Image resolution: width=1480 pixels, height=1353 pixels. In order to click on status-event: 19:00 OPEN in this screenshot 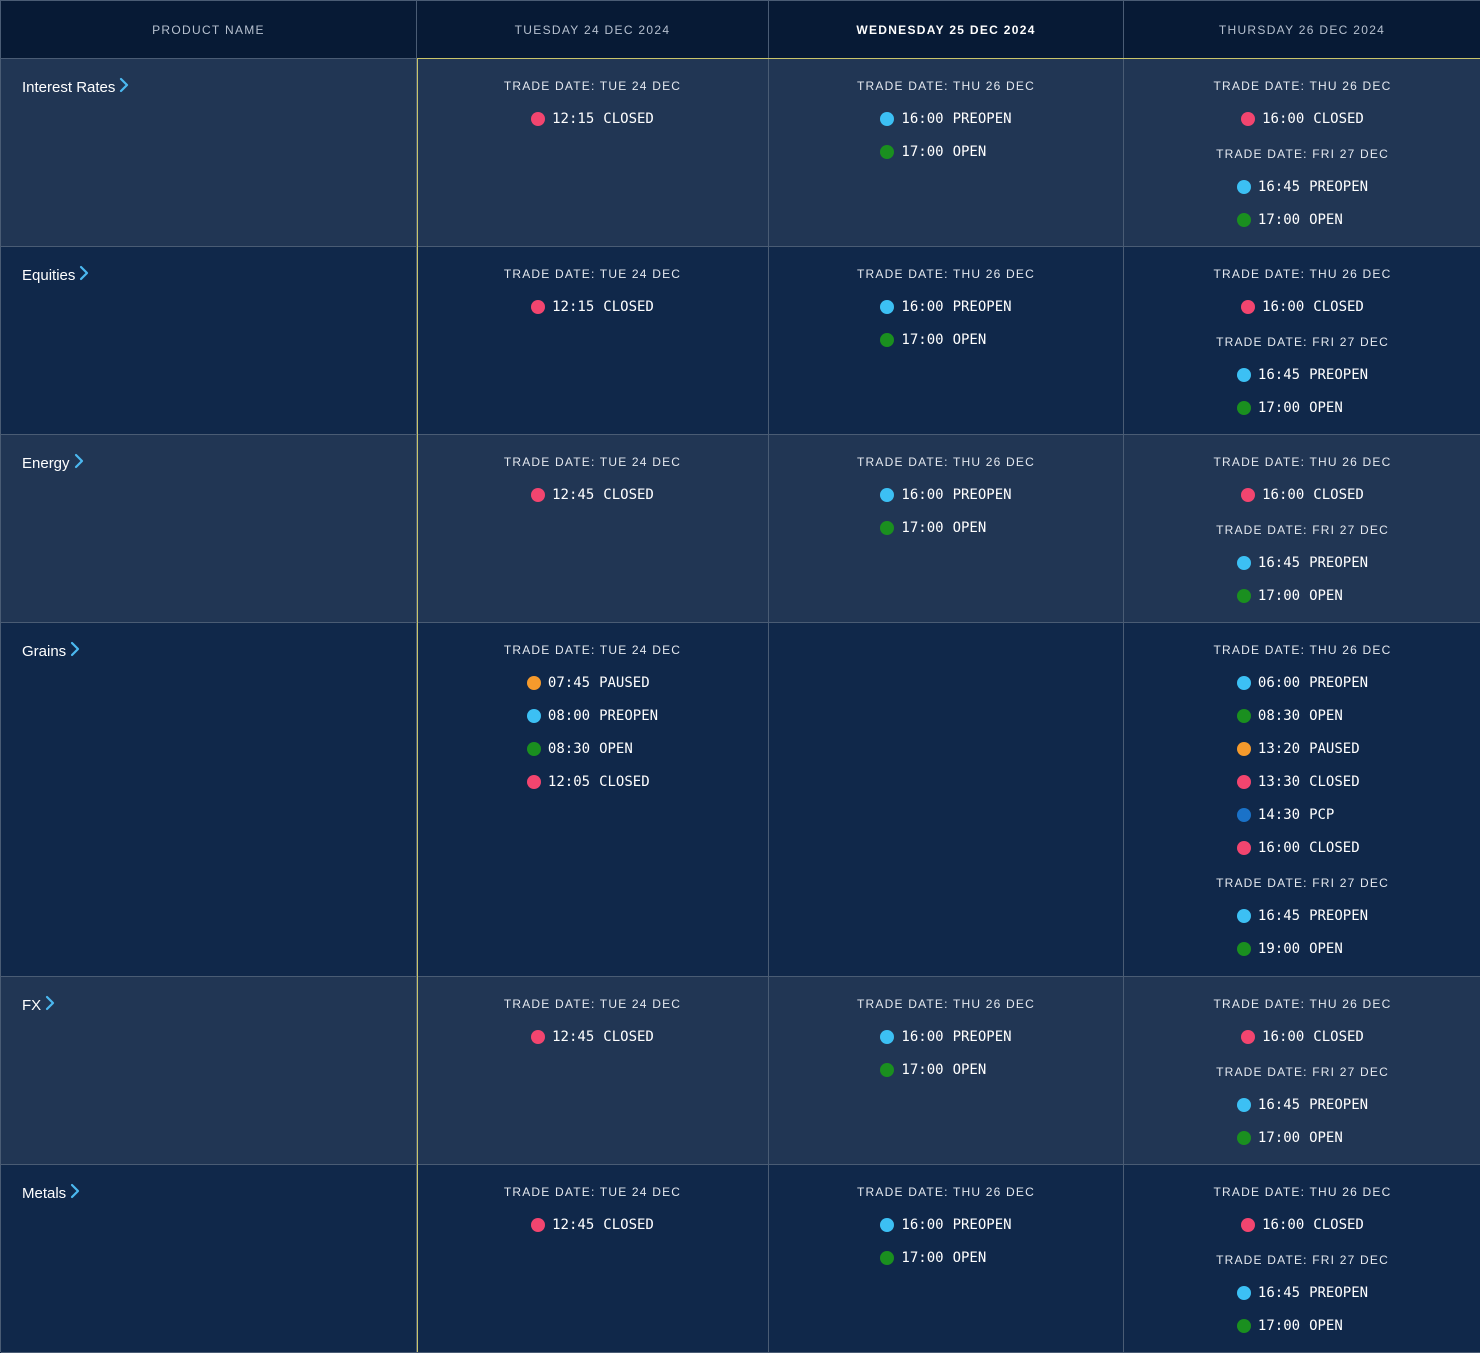, I will do `click(1302, 948)`.